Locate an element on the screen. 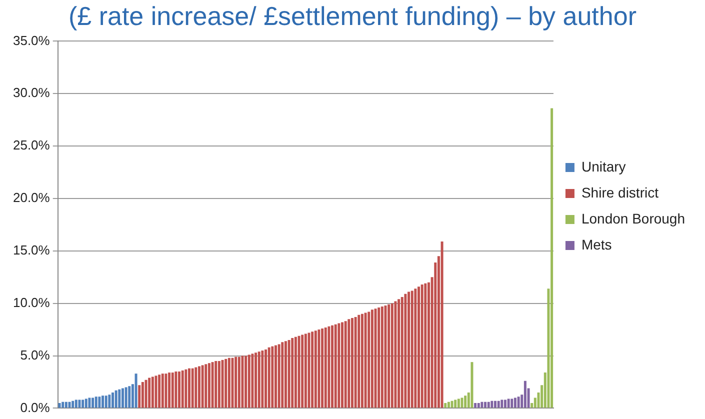 This screenshot has width=705, height=419. y-tick-label: 15.0% is located at coordinates (31, 250).